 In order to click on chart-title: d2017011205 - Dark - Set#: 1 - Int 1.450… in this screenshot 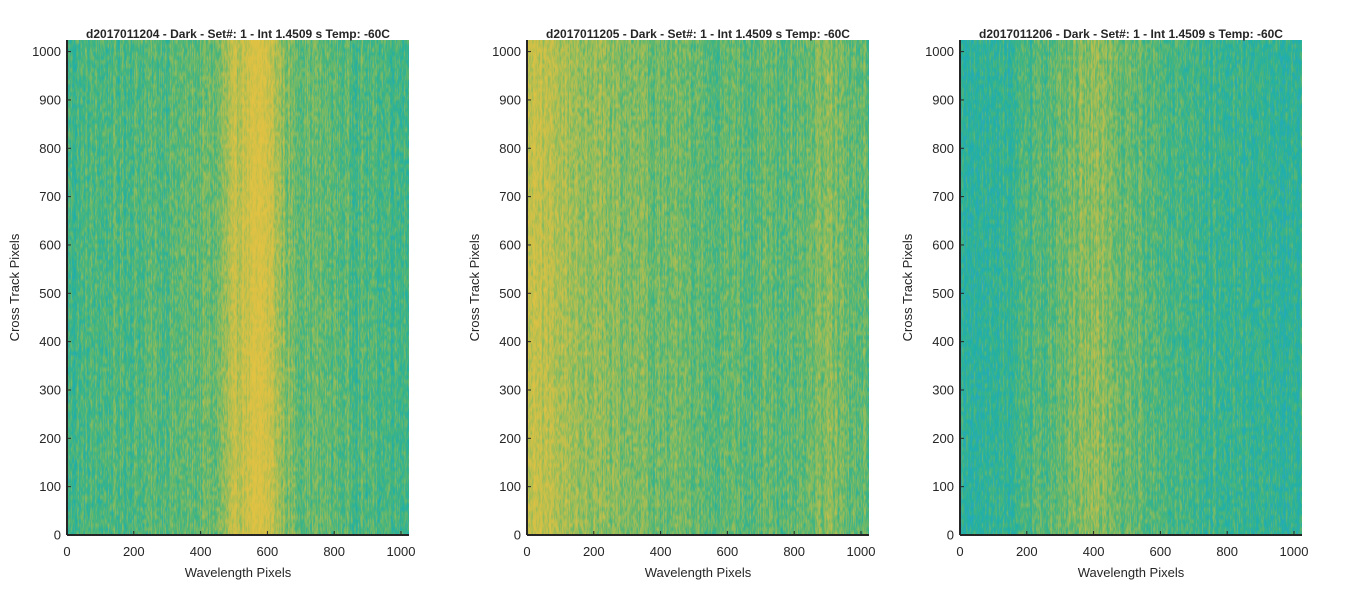, I will do `click(698, 34)`.